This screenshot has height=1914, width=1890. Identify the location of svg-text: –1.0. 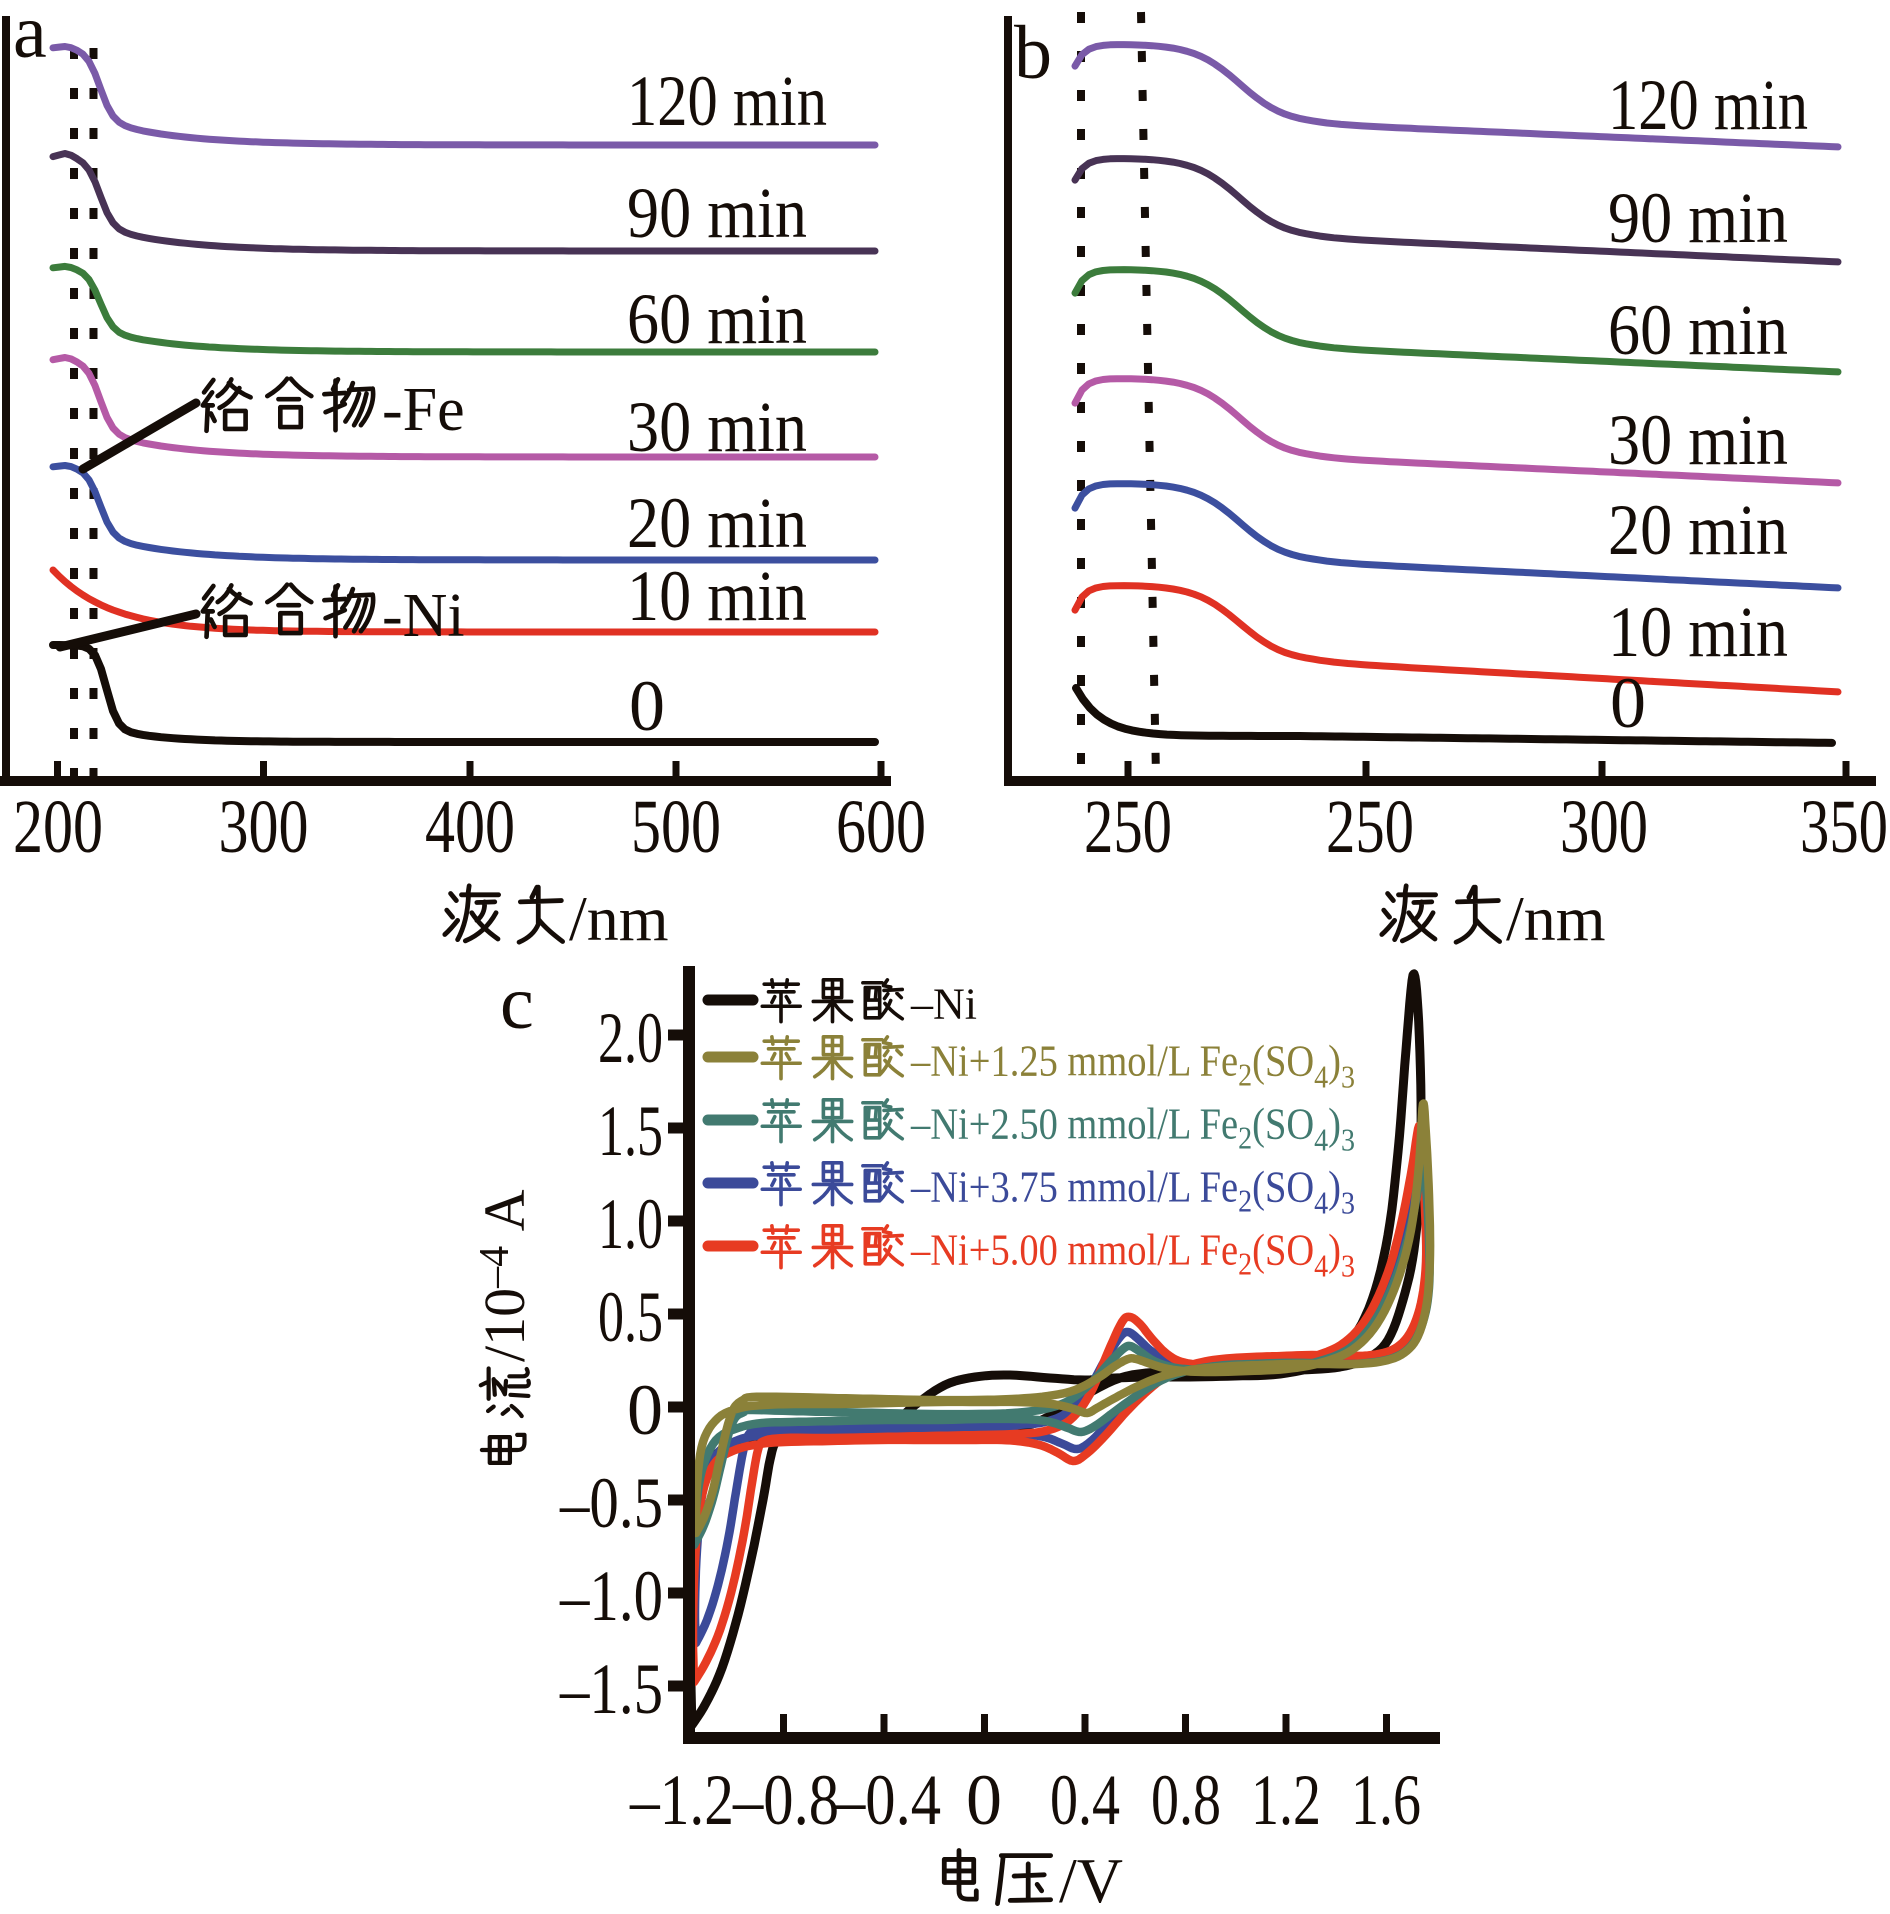
(611, 1596).